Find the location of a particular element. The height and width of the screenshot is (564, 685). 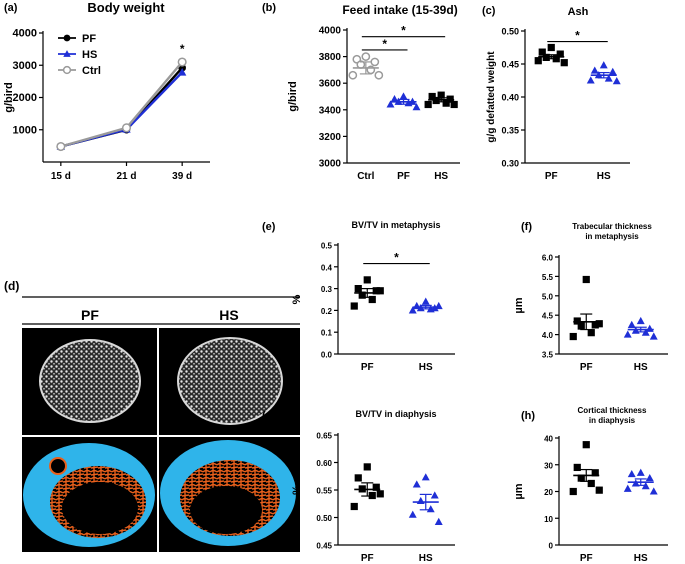

y-tick-label-f: 3.5 is located at coordinates (548, 355).